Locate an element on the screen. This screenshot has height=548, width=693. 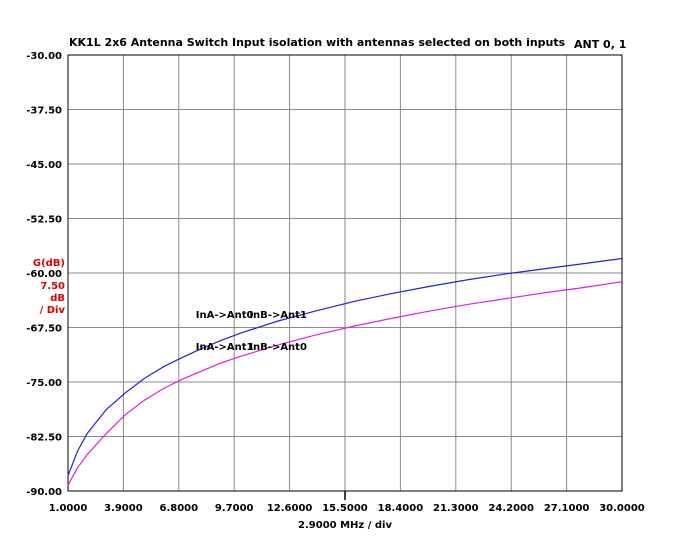
y-scale-label: dB is located at coordinates (57, 298).